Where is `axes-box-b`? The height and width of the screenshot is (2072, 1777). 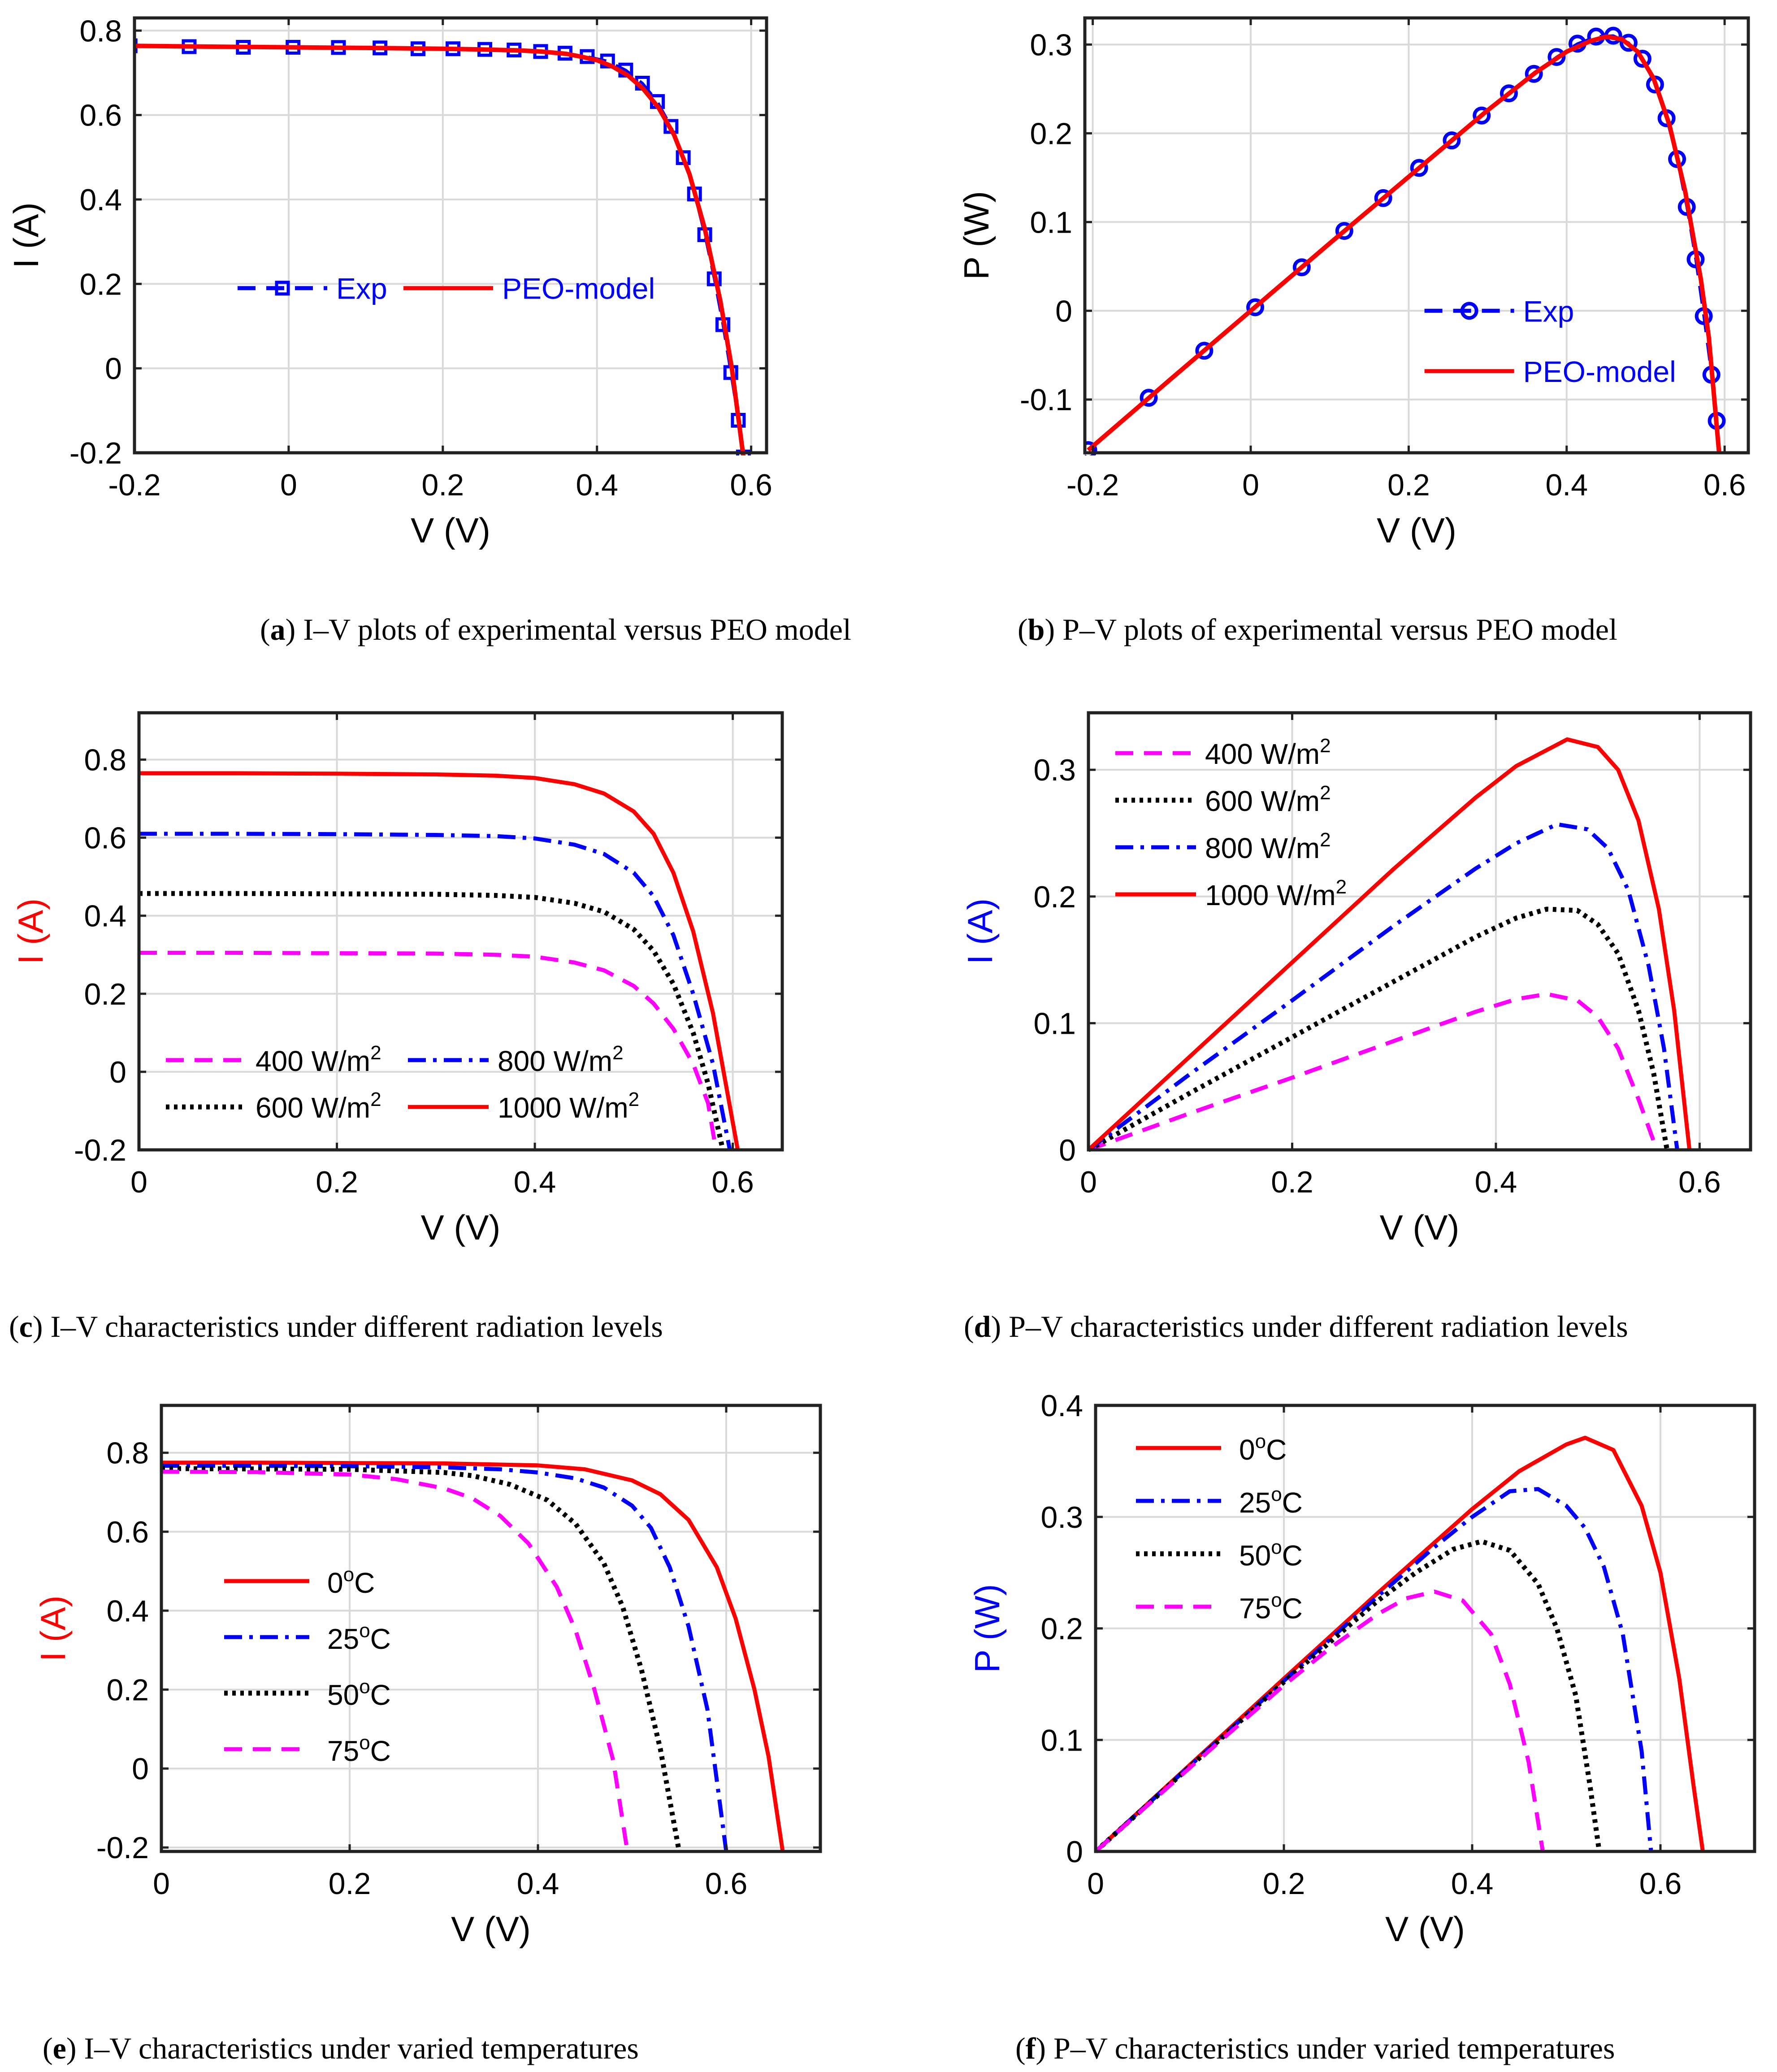 axes-box-b is located at coordinates (1416, 235).